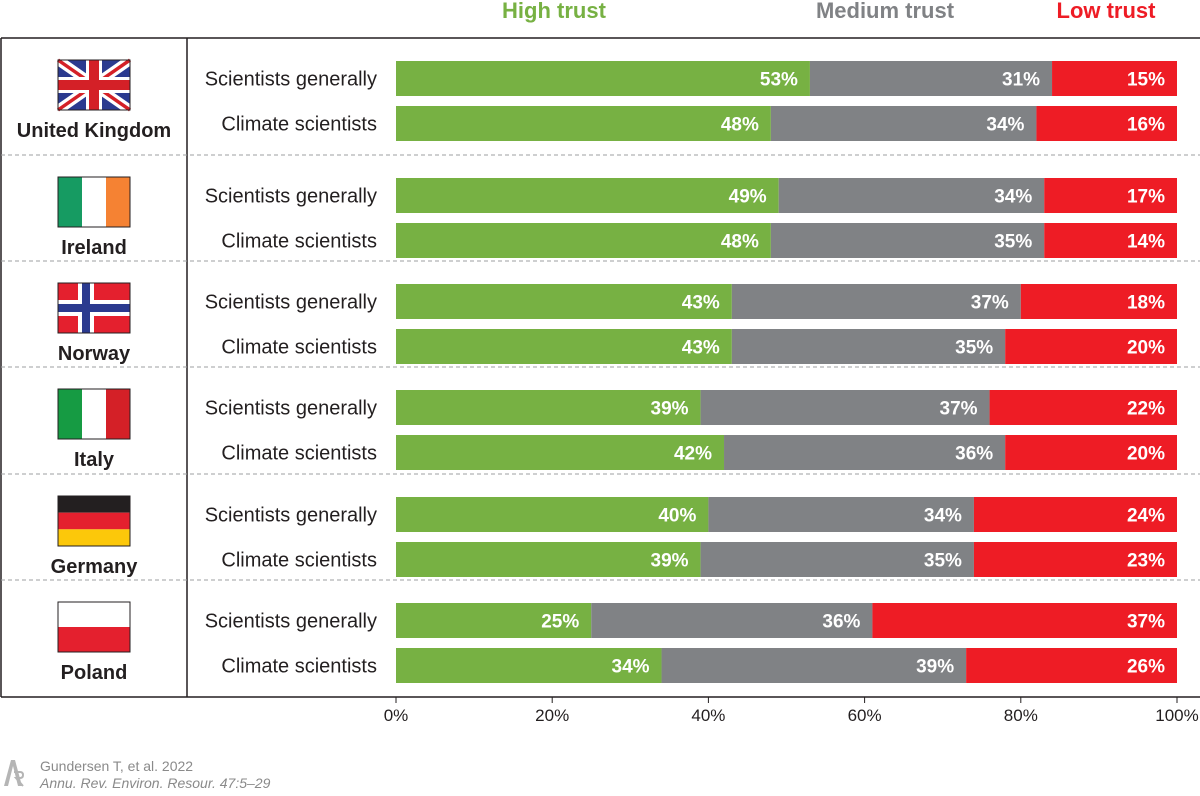 Image resolution: width=1200 pixels, height=796 pixels. I want to click on x-tick-label: 20%, so click(552, 715).